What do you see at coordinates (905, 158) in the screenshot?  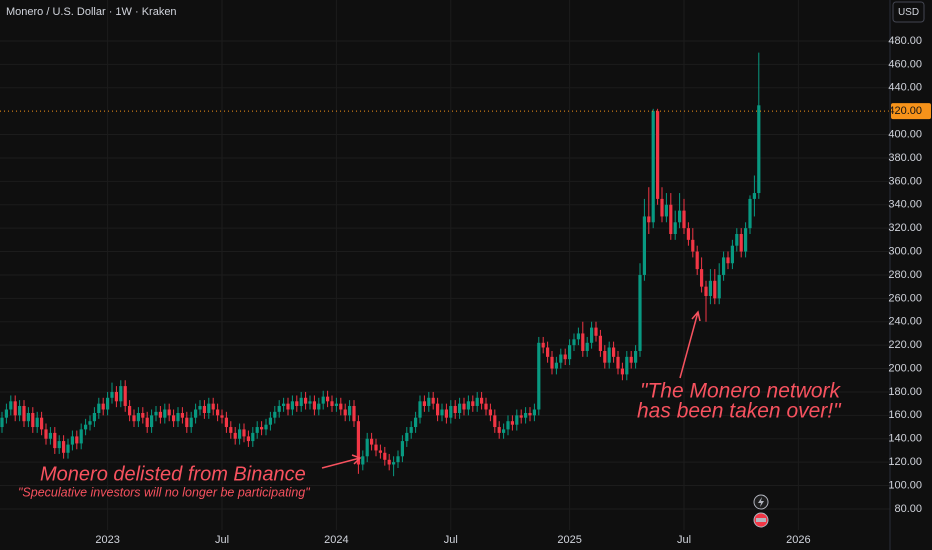 I see `y-tick-label: 380.00` at bounding box center [905, 158].